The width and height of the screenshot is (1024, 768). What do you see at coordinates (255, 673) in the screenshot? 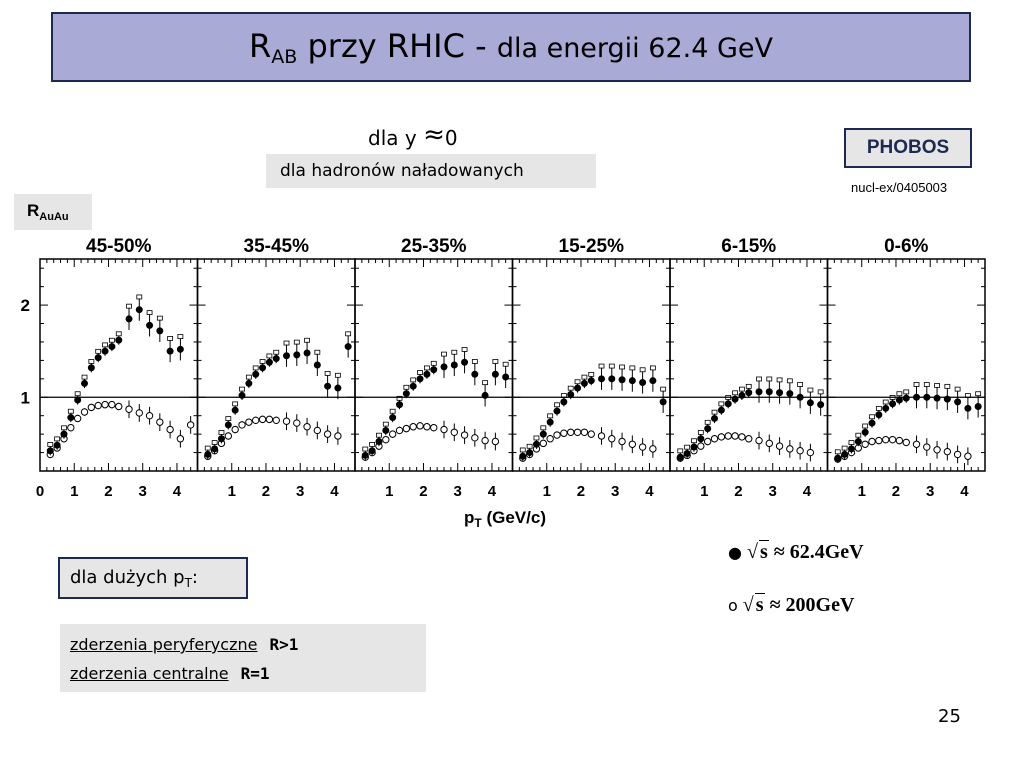
I see `finding-value: R=1` at bounding box center [255, 673].